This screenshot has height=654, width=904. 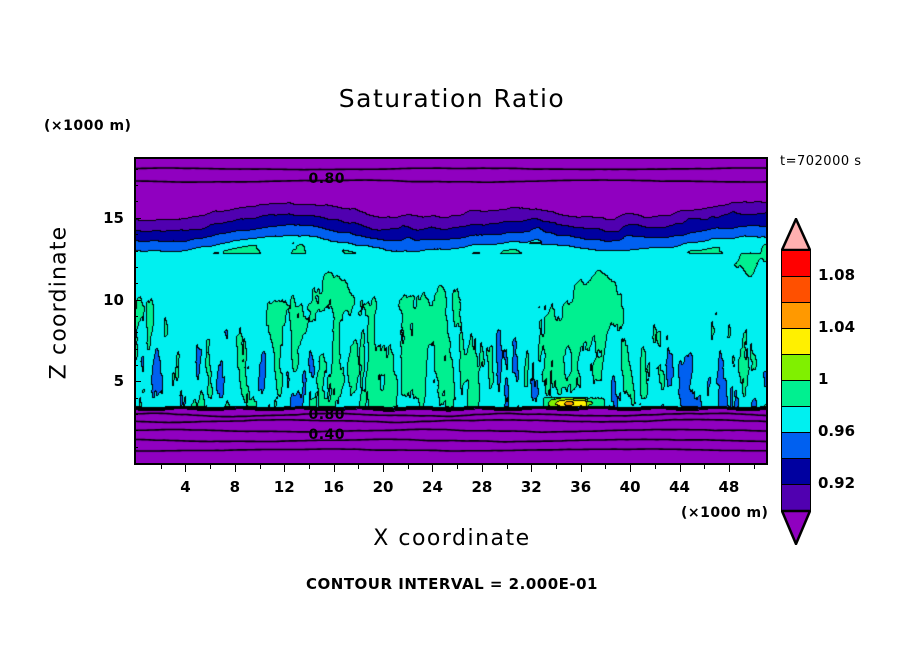 What do you see at coordinates (327, 435) in the screenshot?
I see `contour-label: 0.40` at bounding box center [327, 435].